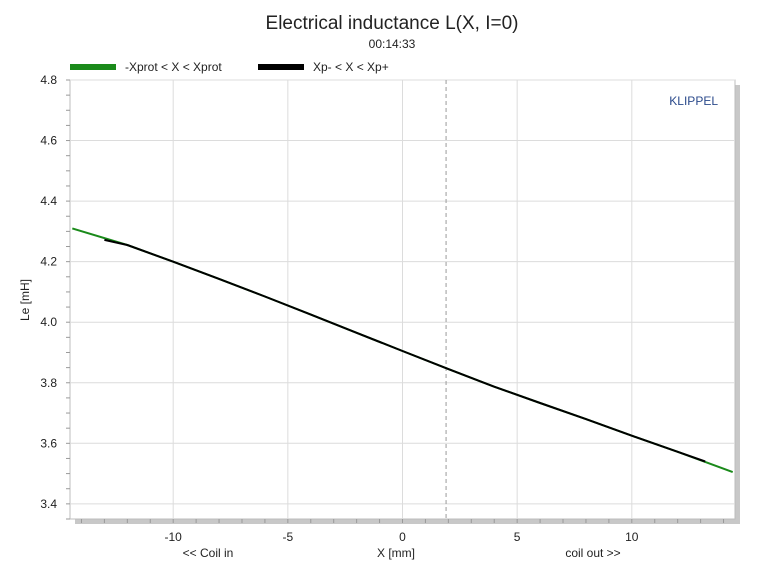 The height and width of the screenshot is (578, 765). I want to click on y-tick-label: 4.8, so click(48, 80).